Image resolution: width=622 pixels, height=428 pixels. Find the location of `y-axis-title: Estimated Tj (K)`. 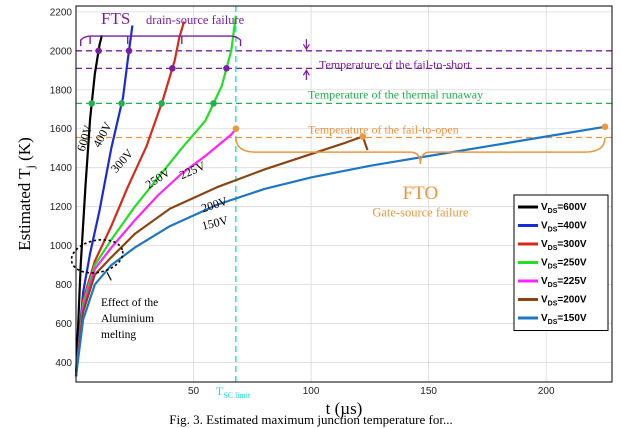

y-axis-title: Estimated Tj (K) is located at coordinates (26, 194).